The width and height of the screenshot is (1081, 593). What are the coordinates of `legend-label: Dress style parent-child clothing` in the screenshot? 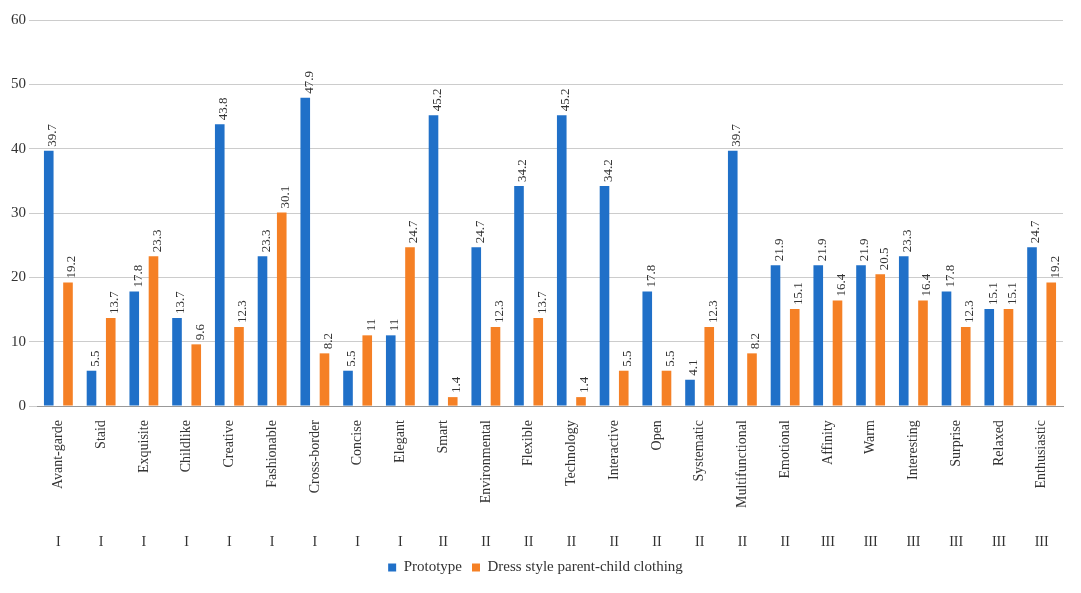 It's located at (585, 566).